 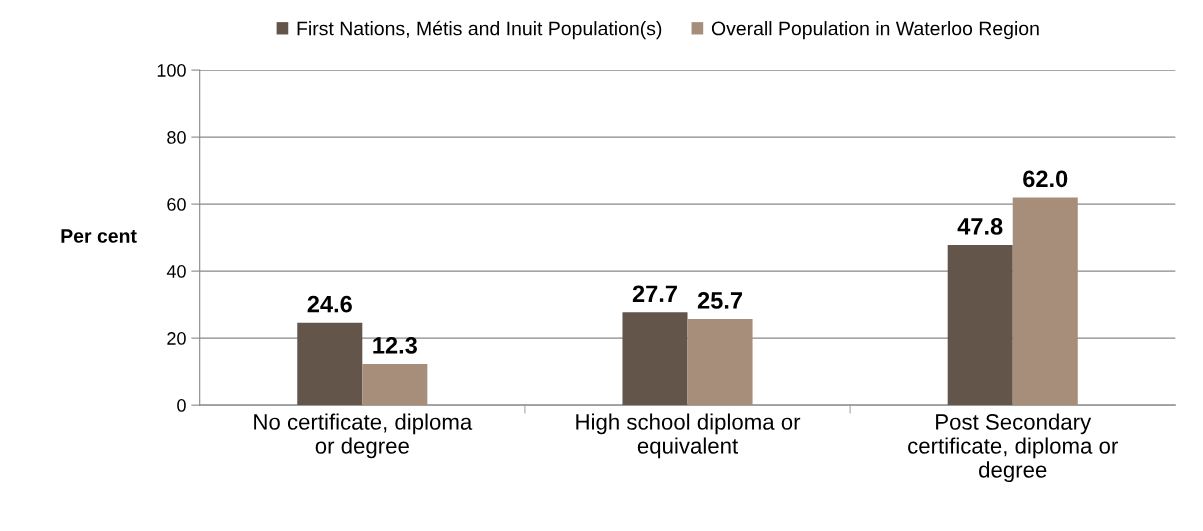 What do you see at coordinates (1013, 448) in the screenshot?
I see `x-tick-label: Post Secondary certificate, diploma or degree` at bounding box center [1013, 448].